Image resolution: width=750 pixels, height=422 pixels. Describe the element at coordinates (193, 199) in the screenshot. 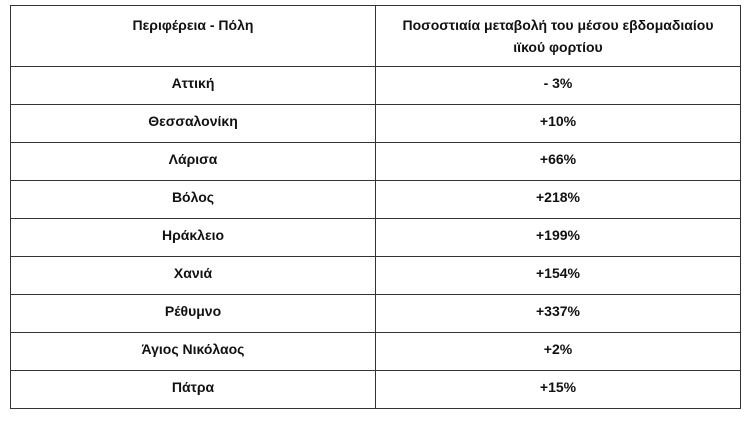

I see `region-cell: Βόλος` at that location.